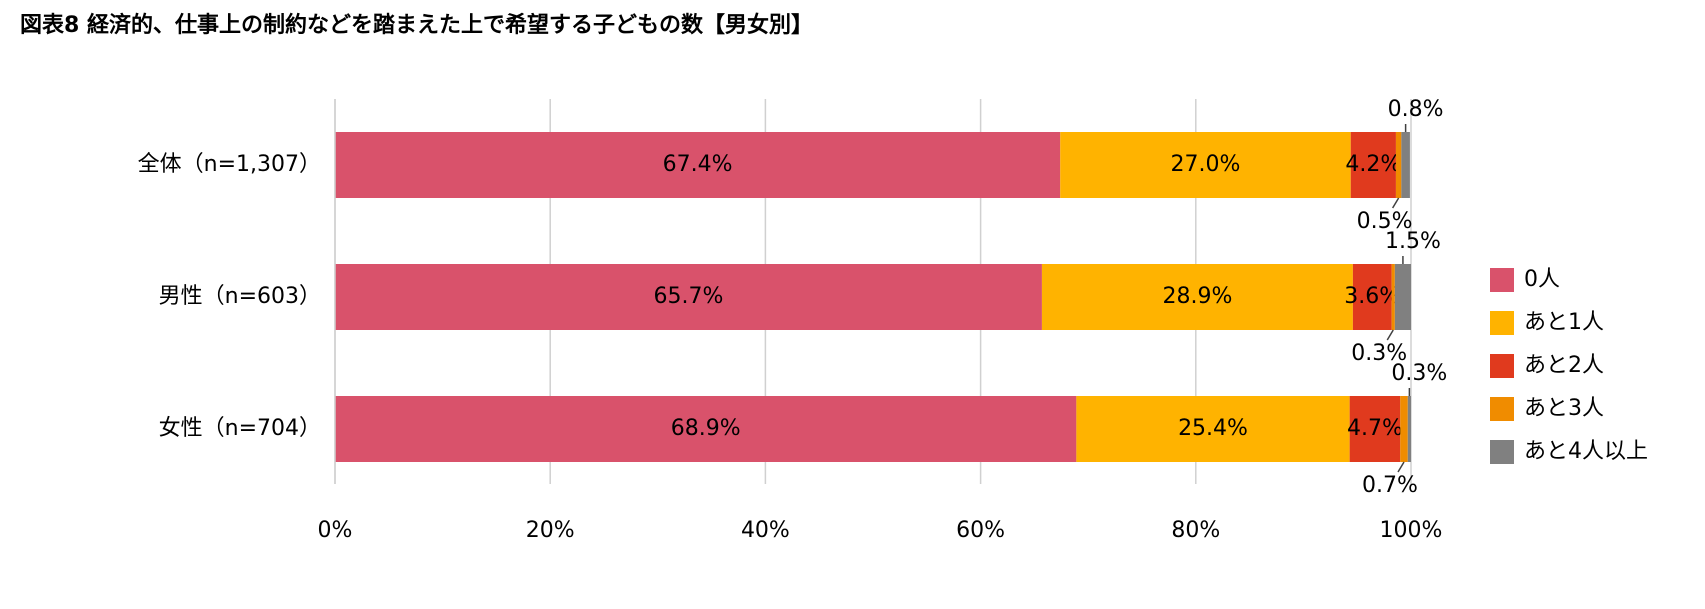 The height and width of the screenshot is (609, 1705). I want to click on category-label: 女性（n=704）, so click(240, 428).